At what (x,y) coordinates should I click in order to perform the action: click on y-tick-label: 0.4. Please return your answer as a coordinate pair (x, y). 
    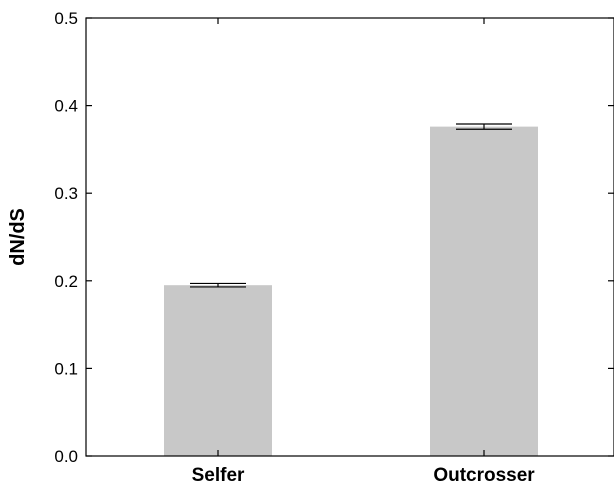
    Looking at the image, I should click on (66, 106).